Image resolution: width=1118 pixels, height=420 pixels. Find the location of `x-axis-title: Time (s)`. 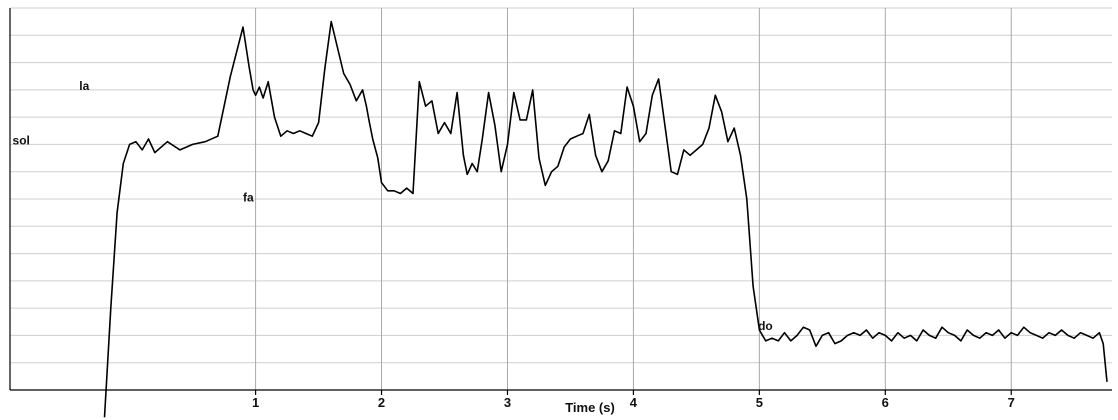

x-axis-title: Time (s) is located at coordinates (590, 407).